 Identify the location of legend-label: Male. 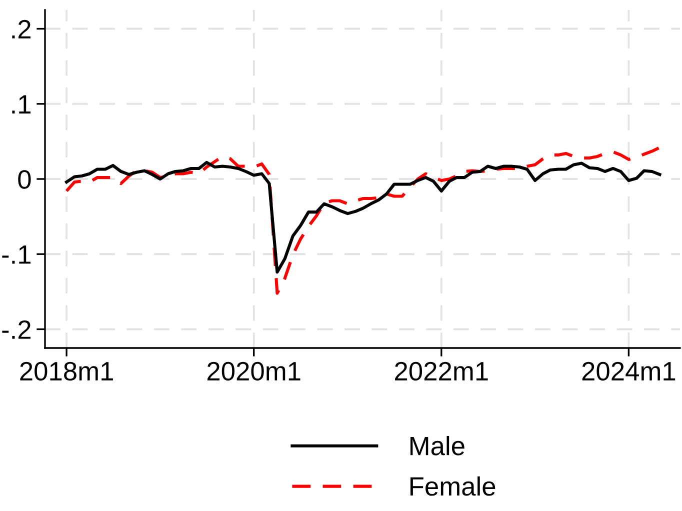
(437, 446).